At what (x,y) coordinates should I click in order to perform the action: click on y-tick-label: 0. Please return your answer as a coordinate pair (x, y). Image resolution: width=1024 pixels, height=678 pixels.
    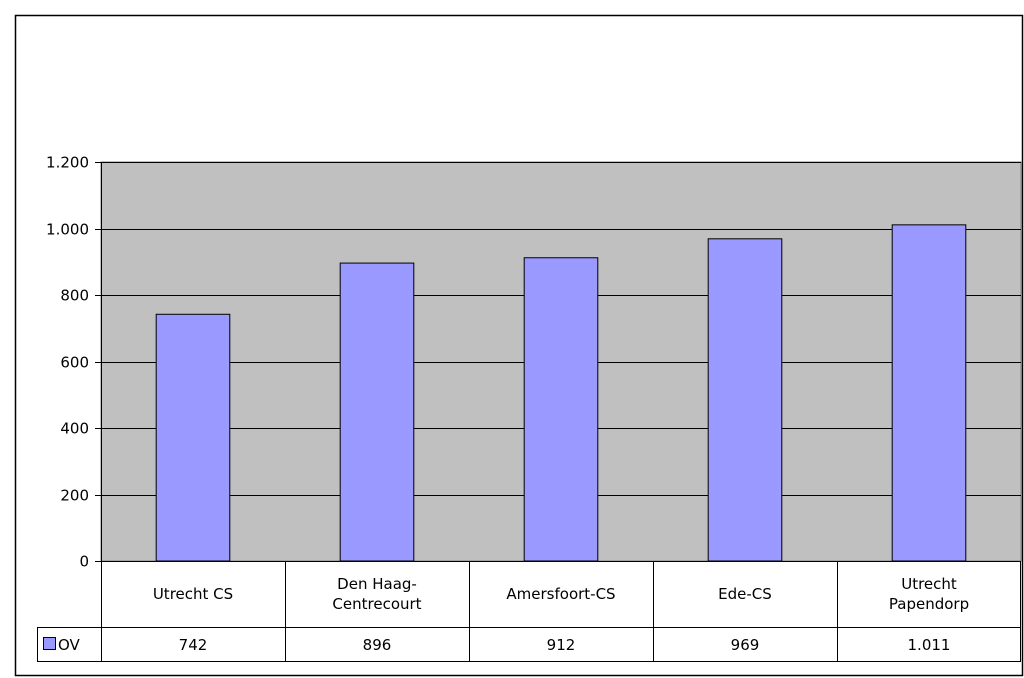
    Looking at the image, I should click on (84, 562).